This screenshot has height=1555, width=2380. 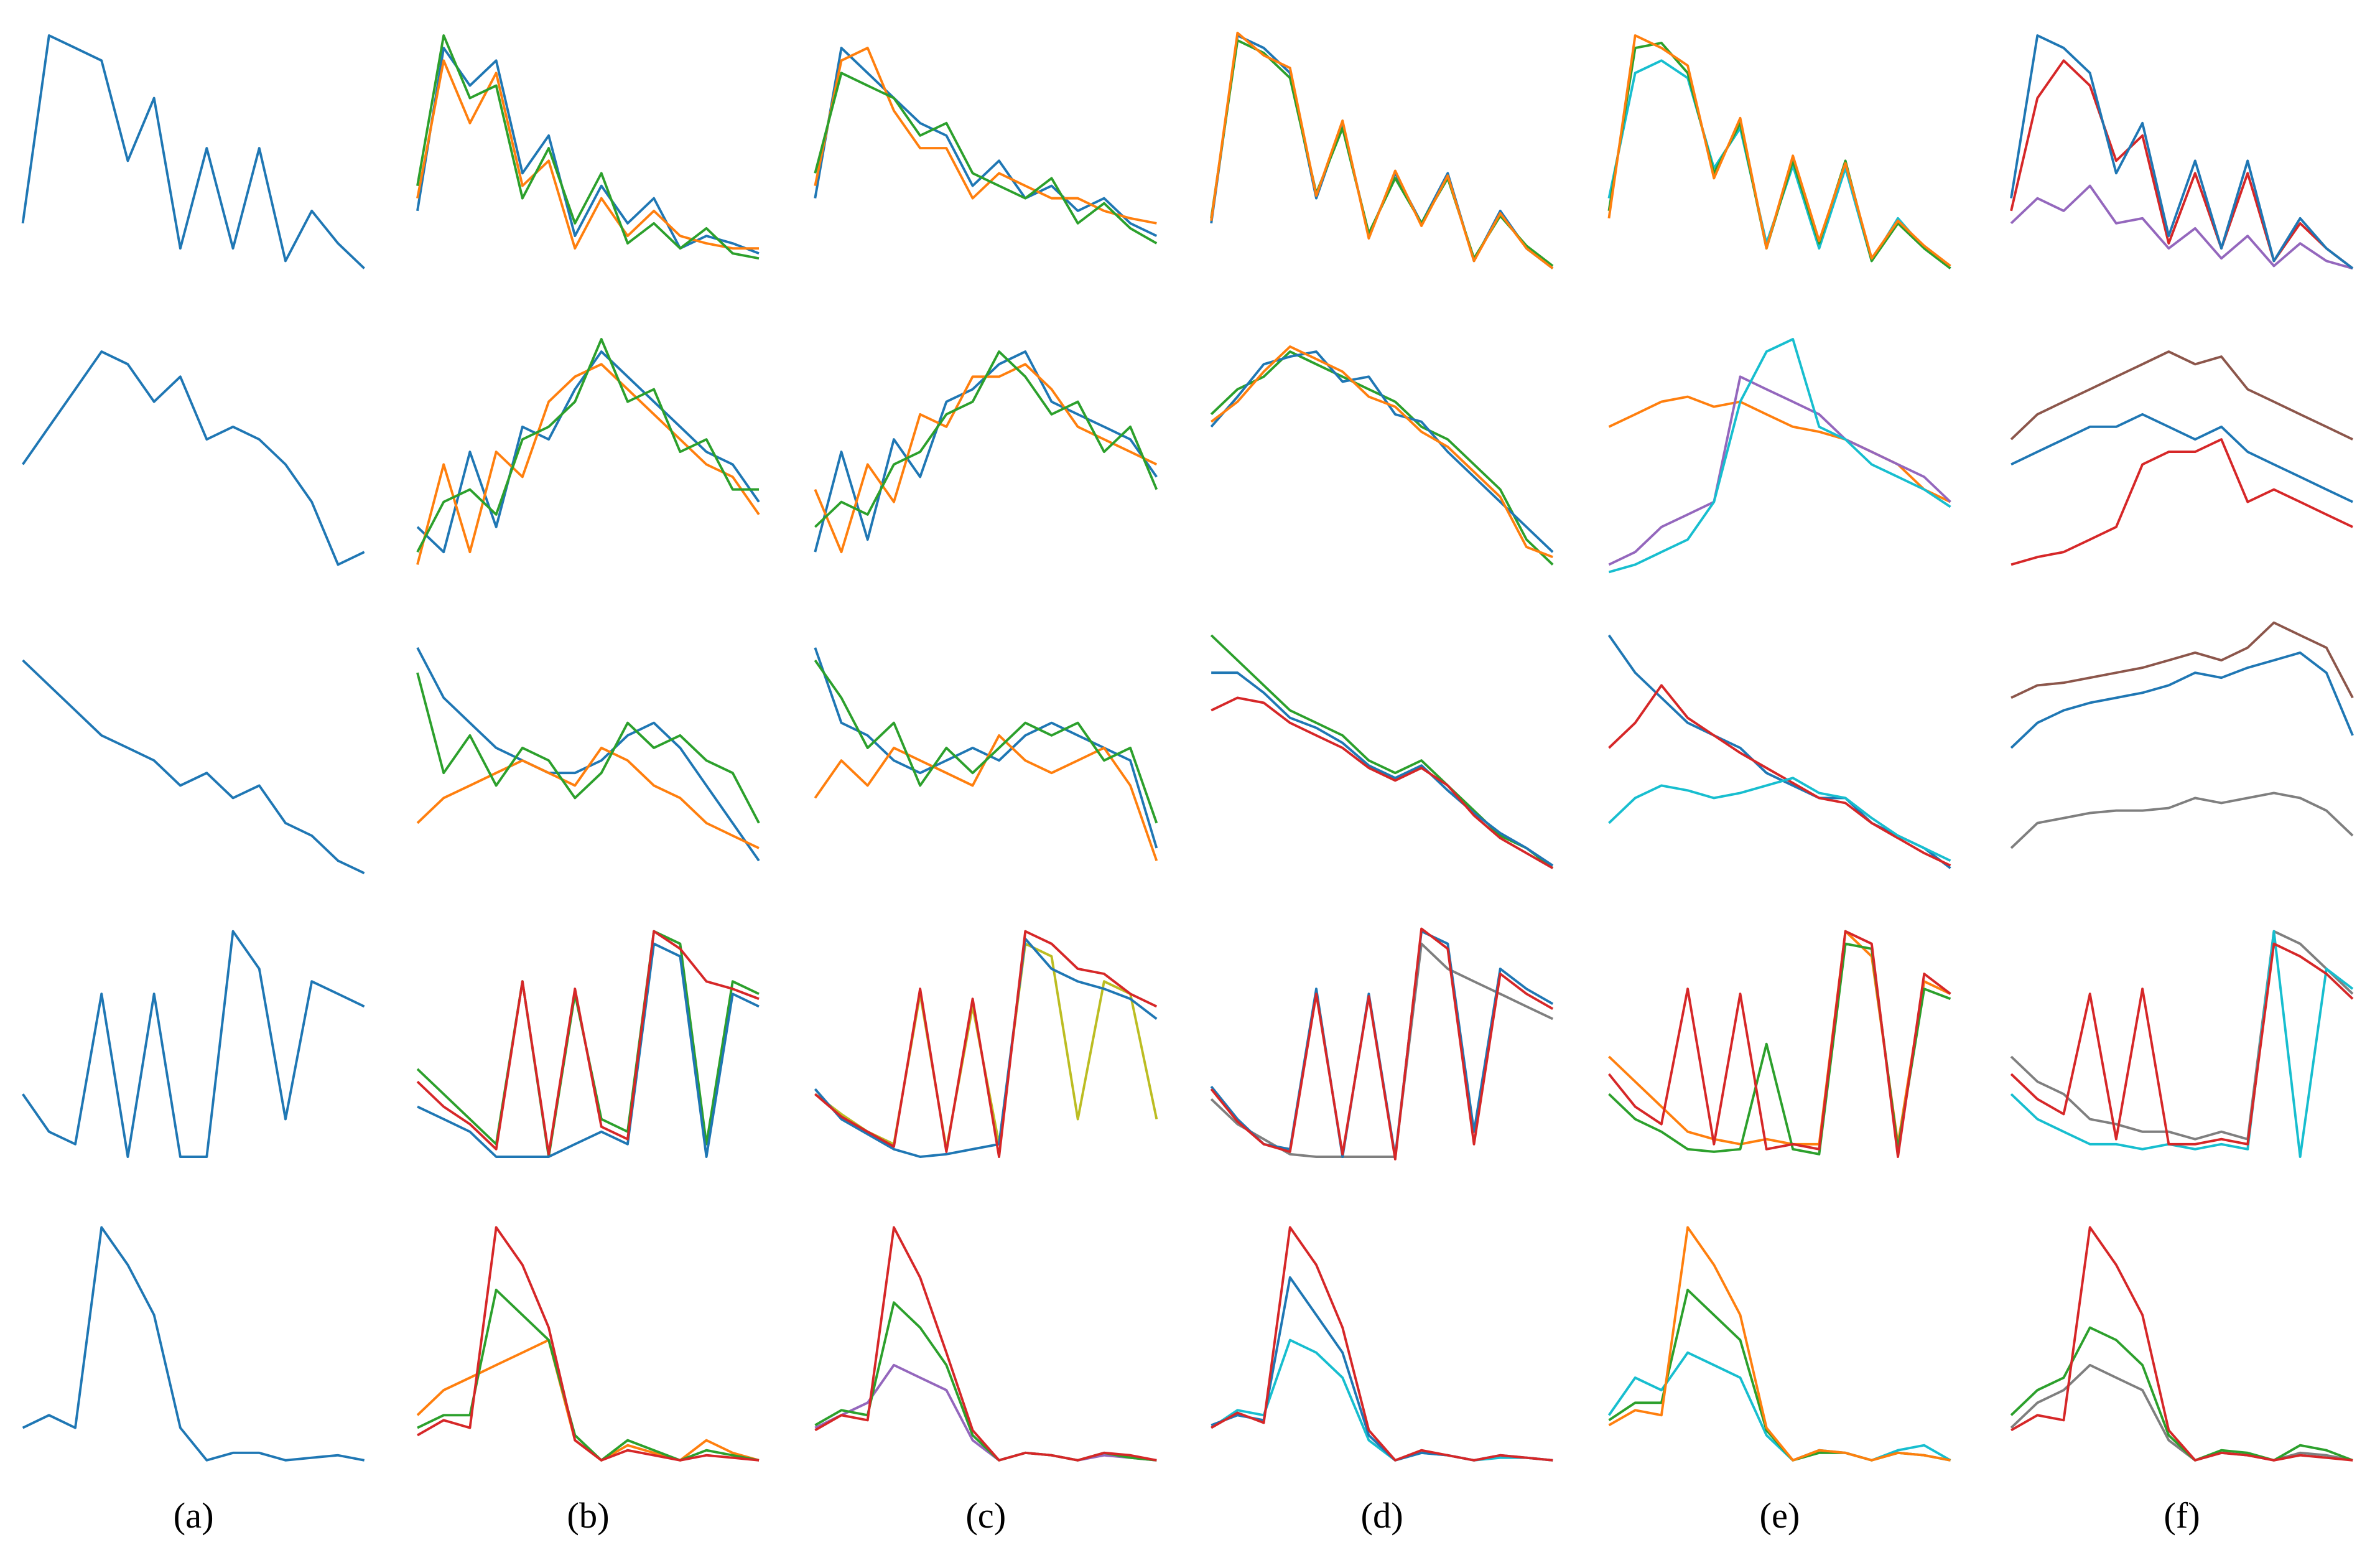 I want to click on column-label: (f), so click(x=2182, y=1515).